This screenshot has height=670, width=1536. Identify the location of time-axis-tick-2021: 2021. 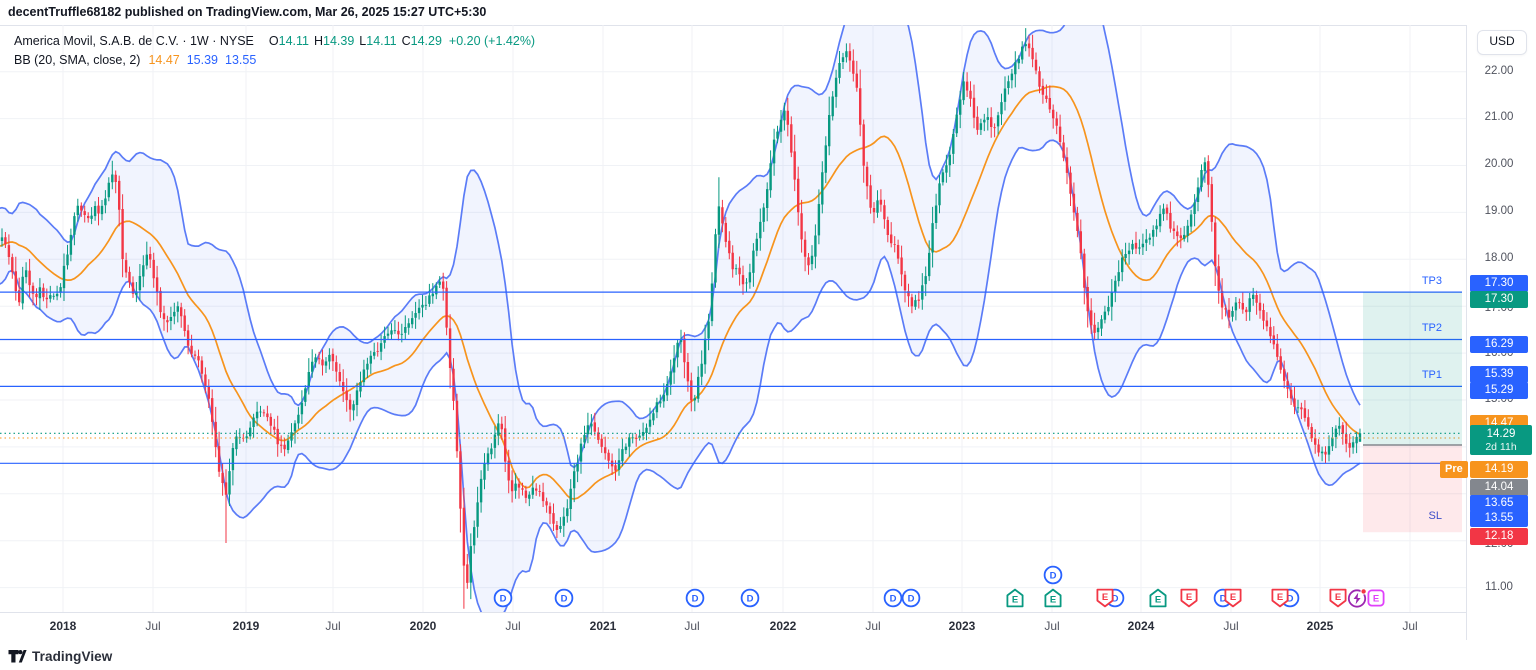
(603, 626).